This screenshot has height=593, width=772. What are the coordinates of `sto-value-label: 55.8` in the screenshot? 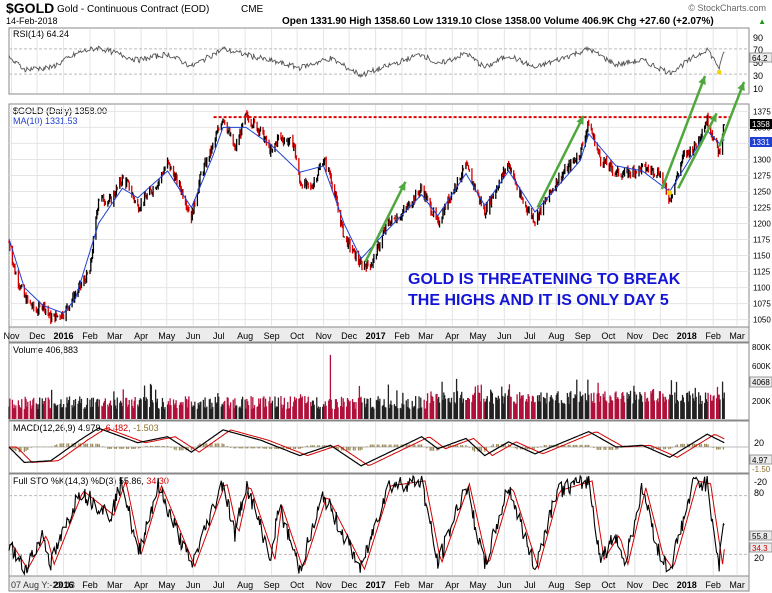 It's located at (760, 536).